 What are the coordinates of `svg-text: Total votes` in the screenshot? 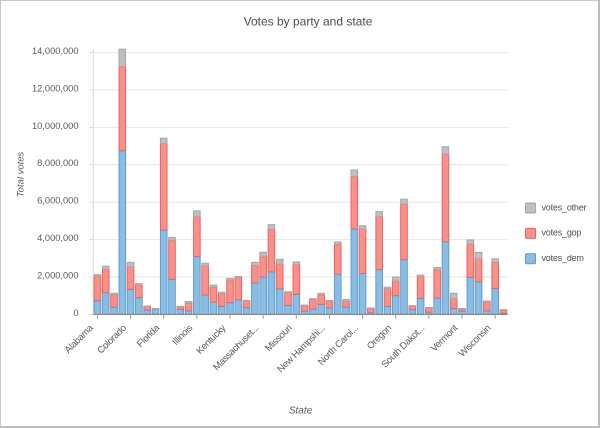 It's located at (21, 174).